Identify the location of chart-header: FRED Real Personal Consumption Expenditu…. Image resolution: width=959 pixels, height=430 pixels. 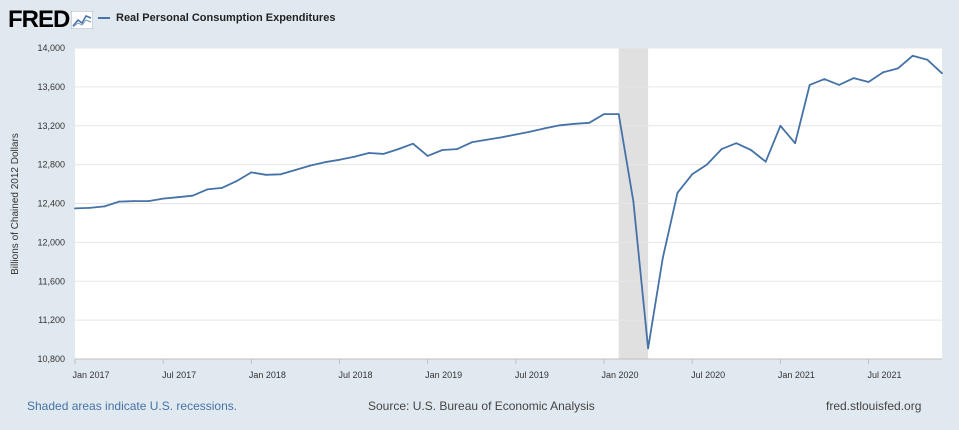
(479, 20).